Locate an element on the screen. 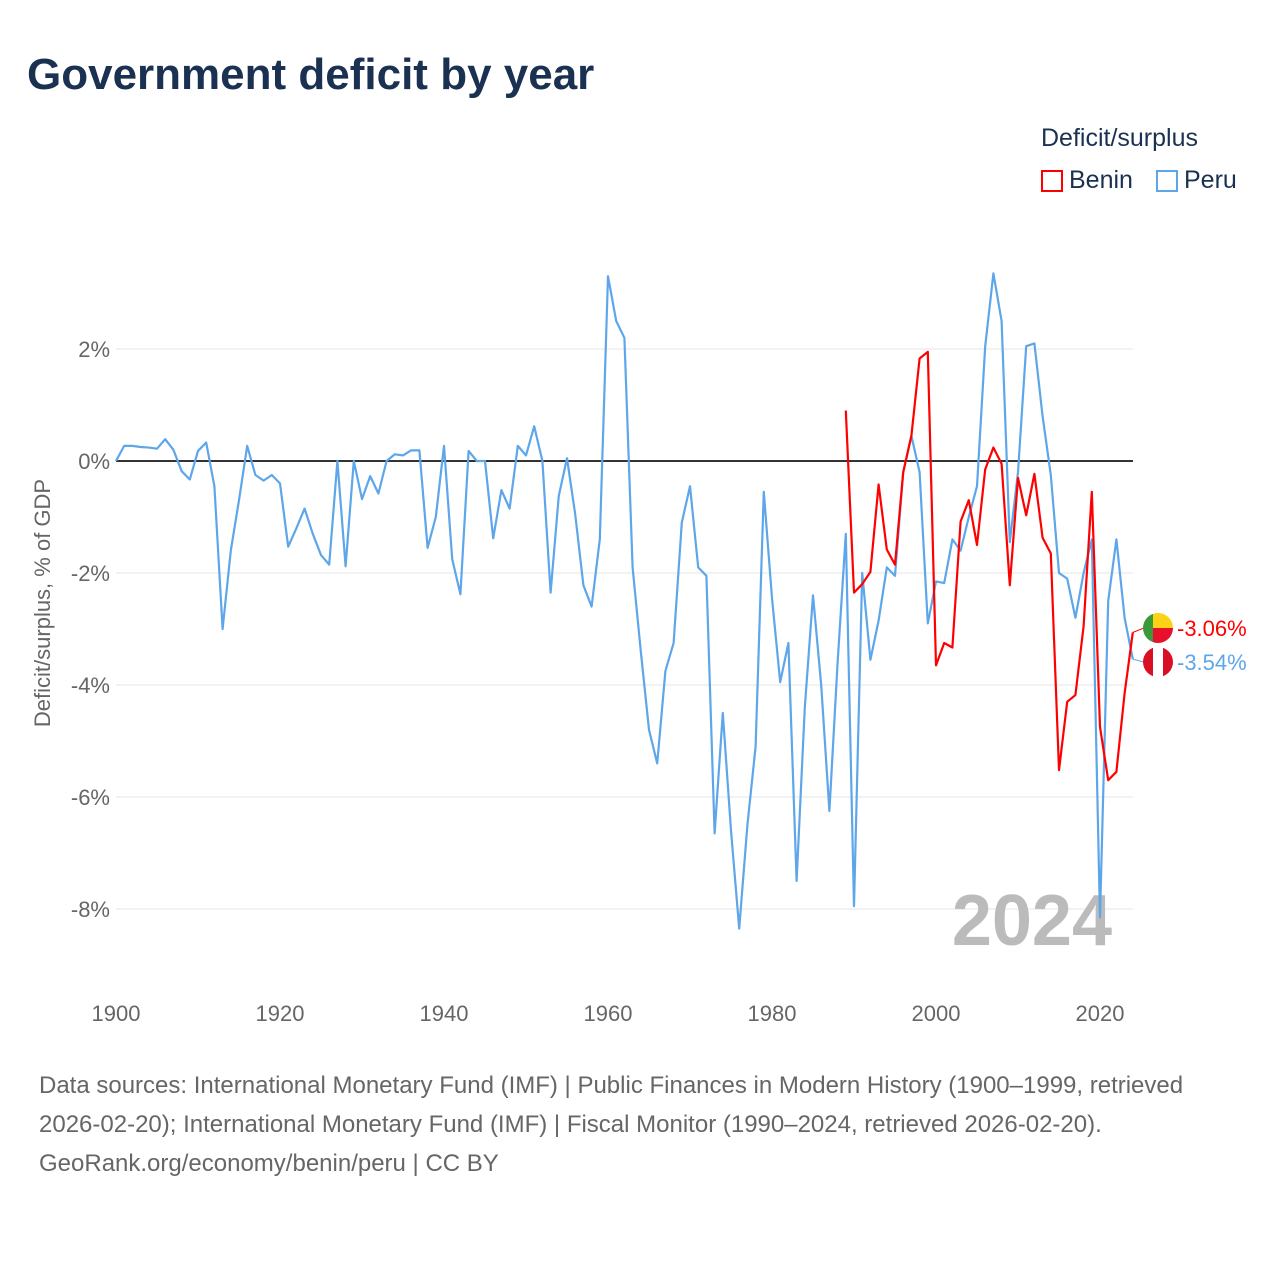 This screenshot has width=1280, height=1280. legend-item-peru: Peru is located at coordinates (1196, 180).